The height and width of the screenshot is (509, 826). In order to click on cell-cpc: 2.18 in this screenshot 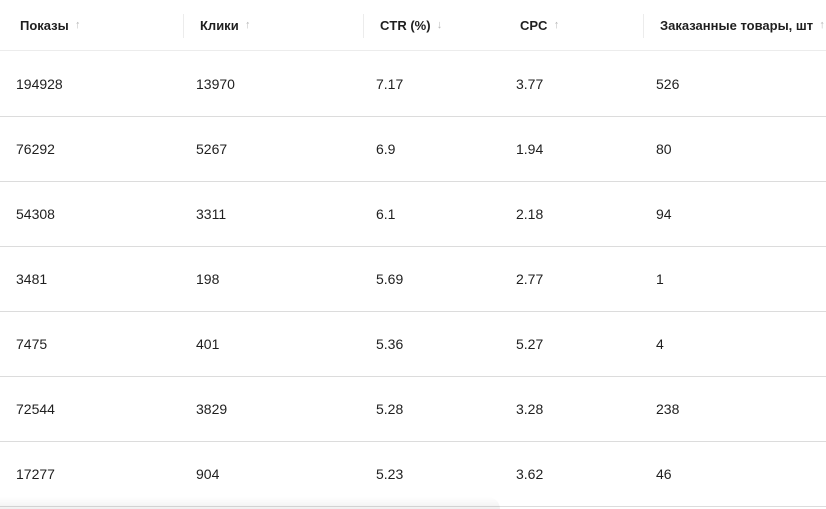, I will do `click(530, 213)`.